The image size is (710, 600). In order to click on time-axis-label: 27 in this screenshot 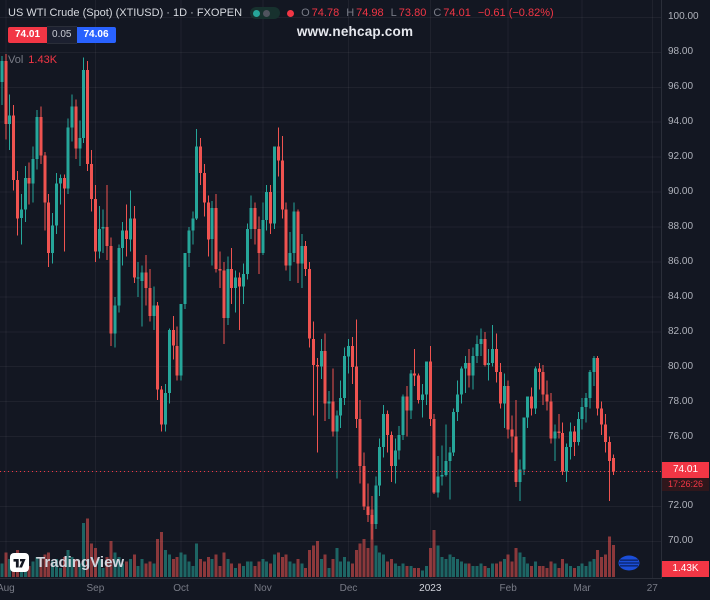, I will do `click(652, 588)`.